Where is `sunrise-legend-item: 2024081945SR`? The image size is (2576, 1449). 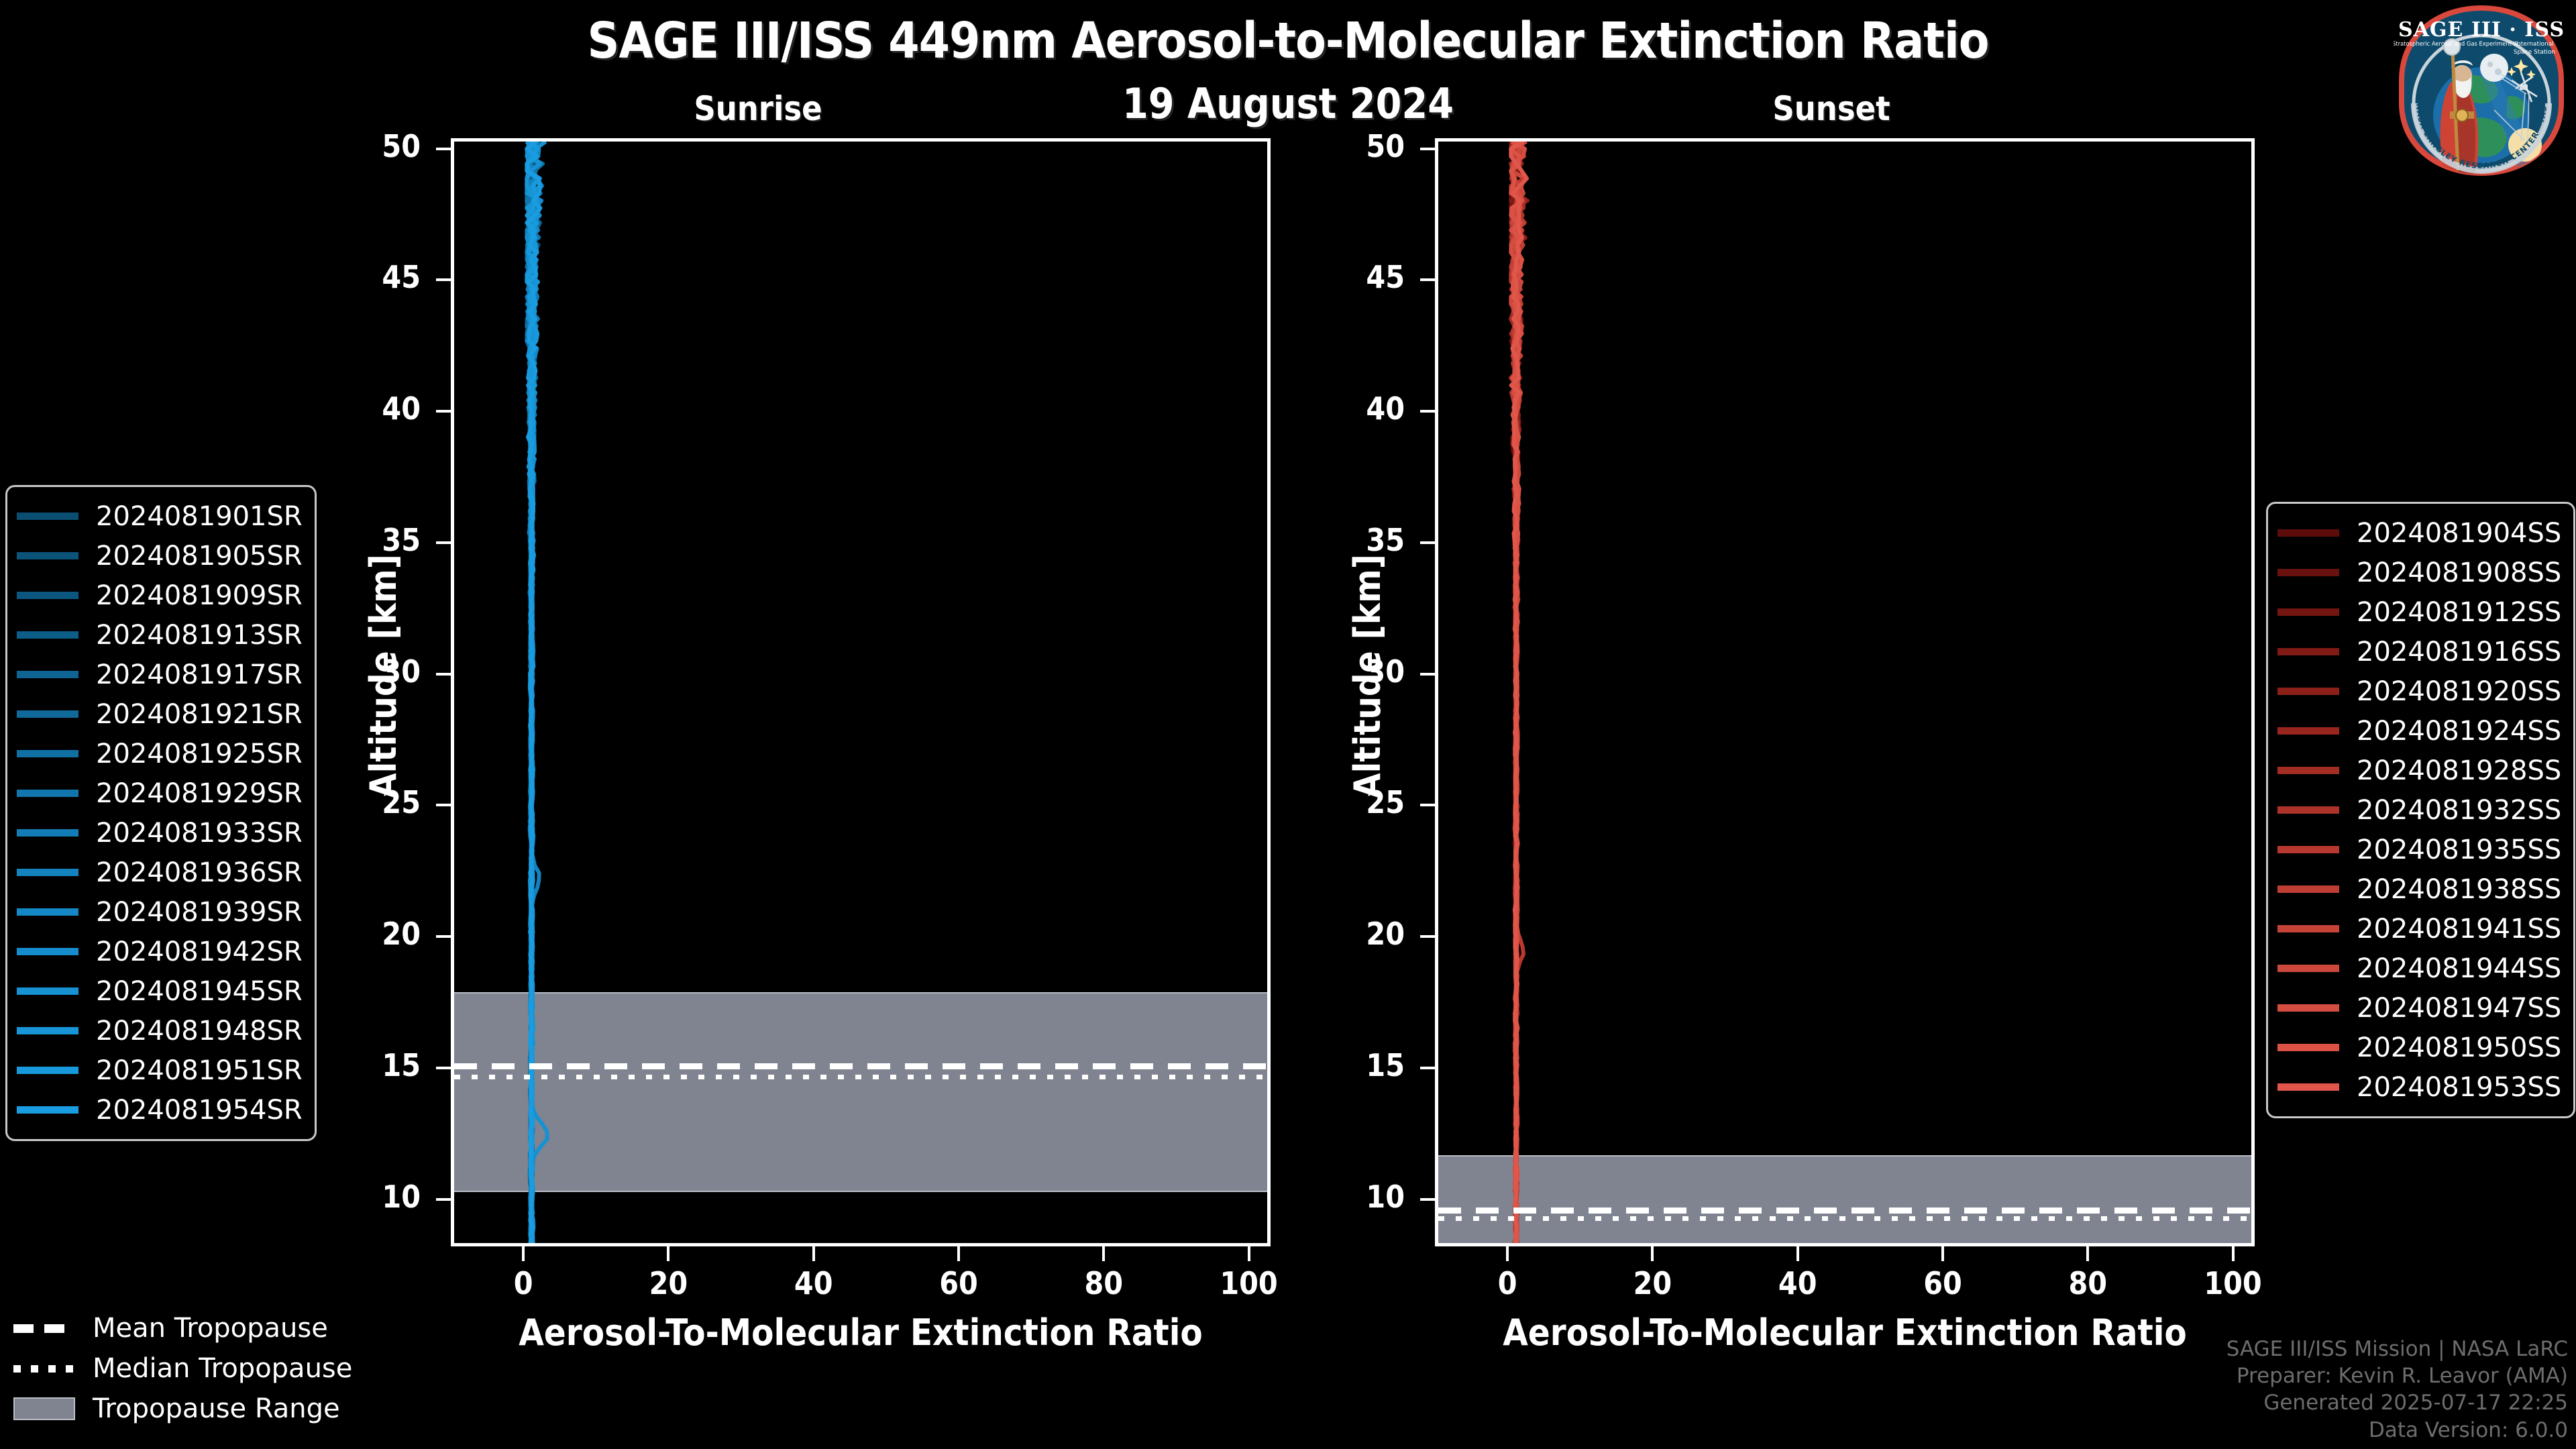
sunrise-legend-item: 2024081945SR is located at coordinates (160, 991).